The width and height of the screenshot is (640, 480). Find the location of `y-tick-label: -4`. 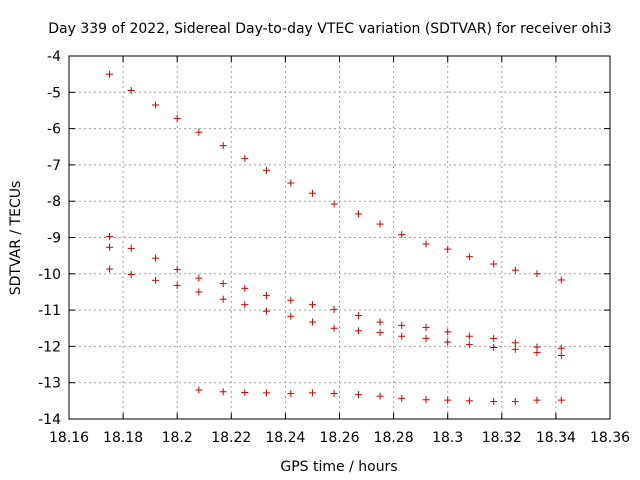

y-tick-label: -4 is located at coordinates (54, 57).